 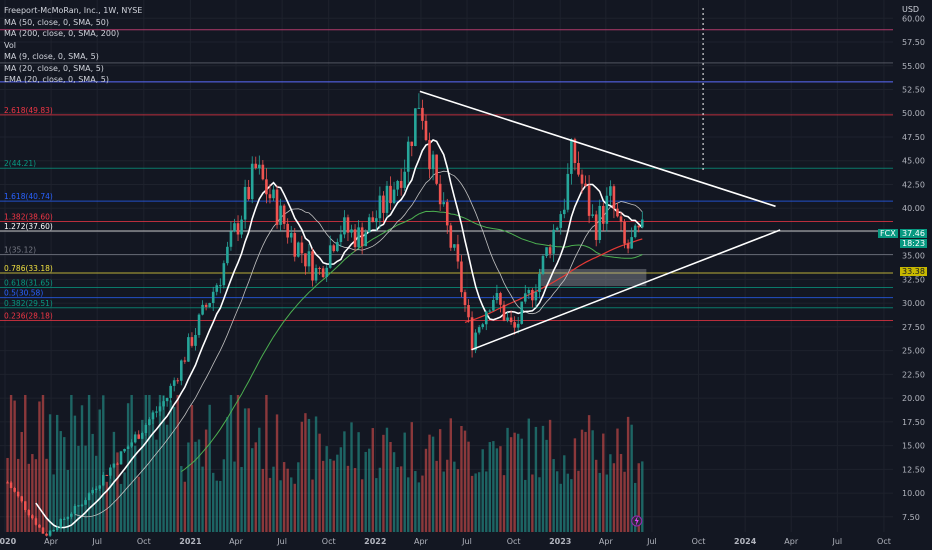 I want to click on support-zone, so click(x=592, y=277).